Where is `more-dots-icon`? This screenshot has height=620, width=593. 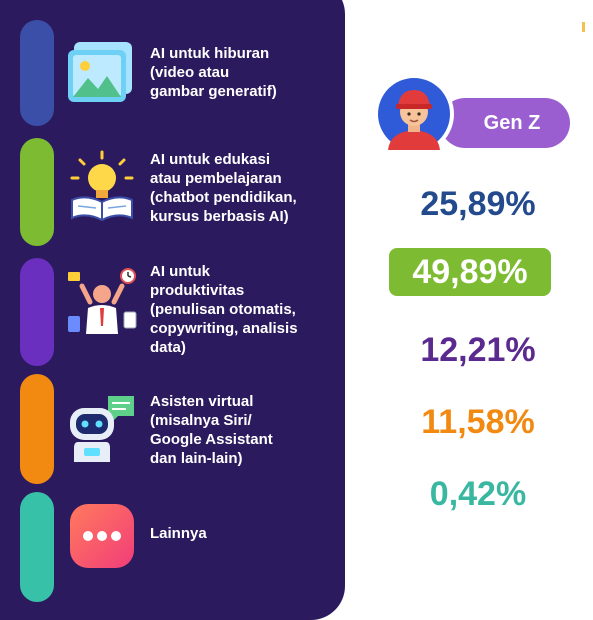 more-dots-icon is located at coordinates (102, 536).